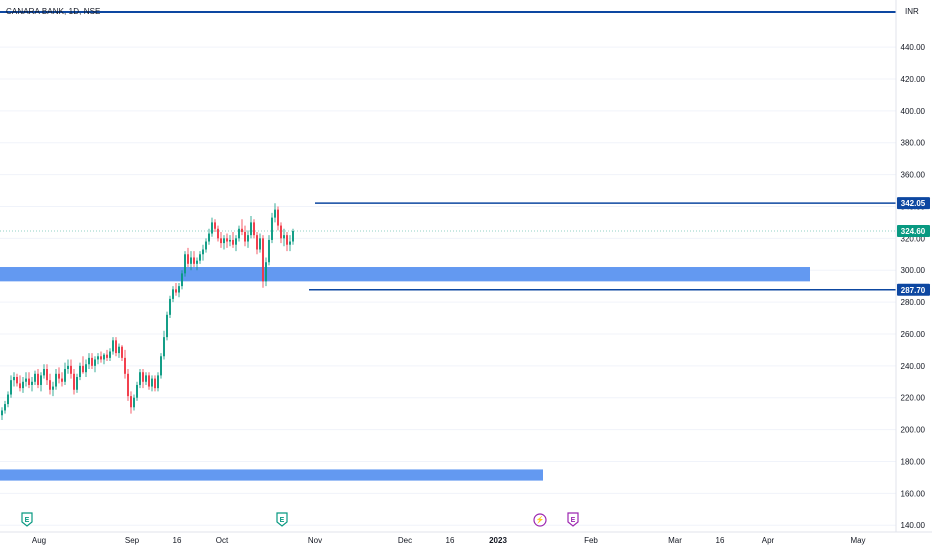 The image size is (932, 550). I want to click on dividend-icon: ⚡, so click(540, 520).